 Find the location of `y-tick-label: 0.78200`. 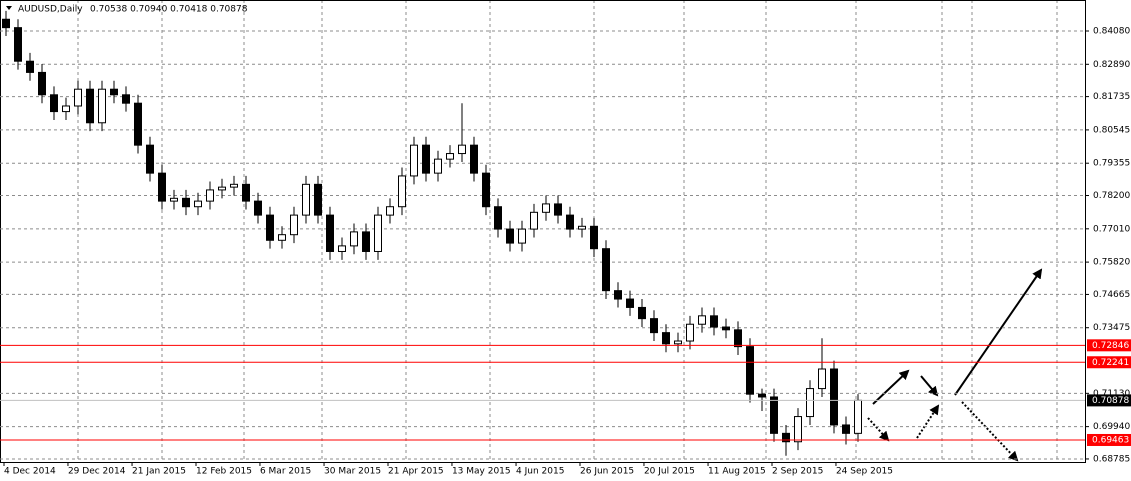

y-tick-label: 0.78200 is located at coordinates (1111, 196).